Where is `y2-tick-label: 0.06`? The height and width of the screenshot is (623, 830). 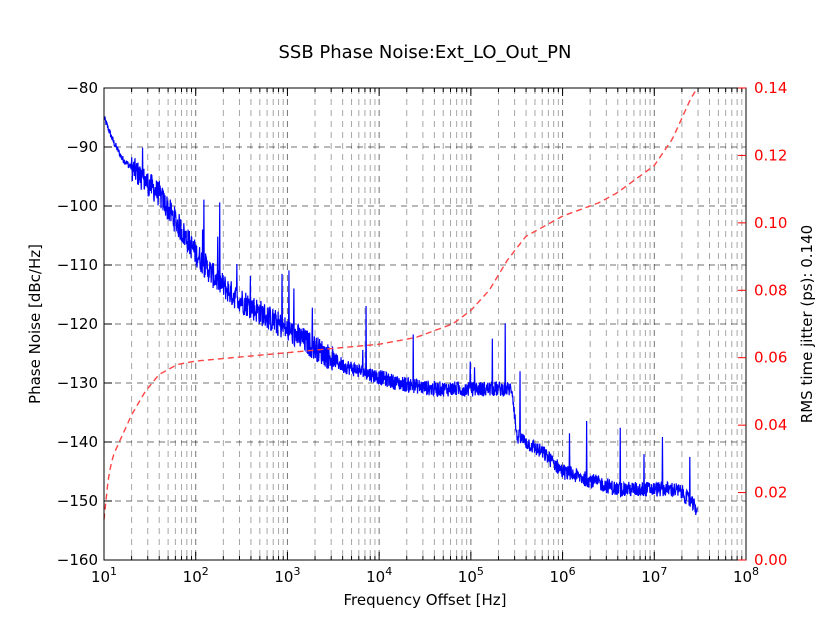
y2-tick-label: 0.06 is located at coordinates (770, 358).